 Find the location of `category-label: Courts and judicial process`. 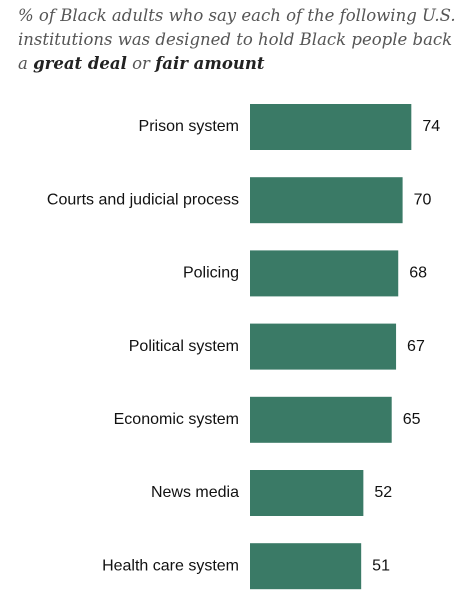

category-label: Courts and judicial process is located at coordinates (143, 199).